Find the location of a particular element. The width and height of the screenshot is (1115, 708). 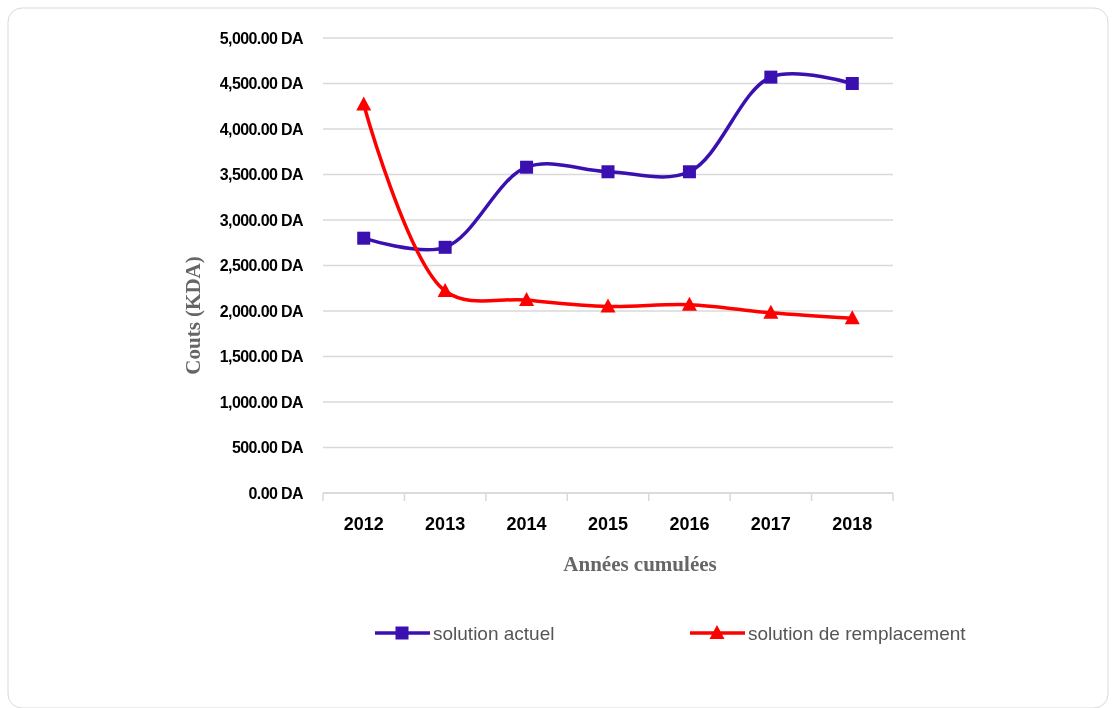

y-tick-label: 3,500.00 DA is located at coordinates (262, 175).